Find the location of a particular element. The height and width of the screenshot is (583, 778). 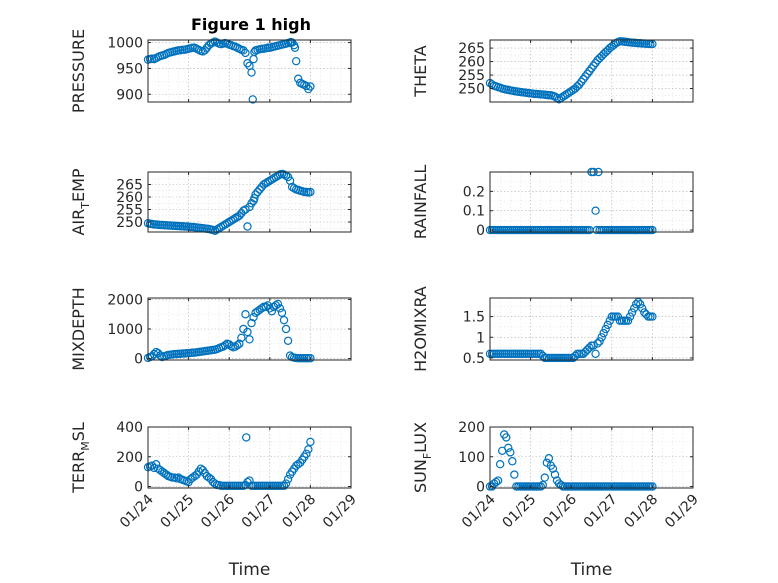

x-tick-label: 01/25 is located at coordinates (520, 512).